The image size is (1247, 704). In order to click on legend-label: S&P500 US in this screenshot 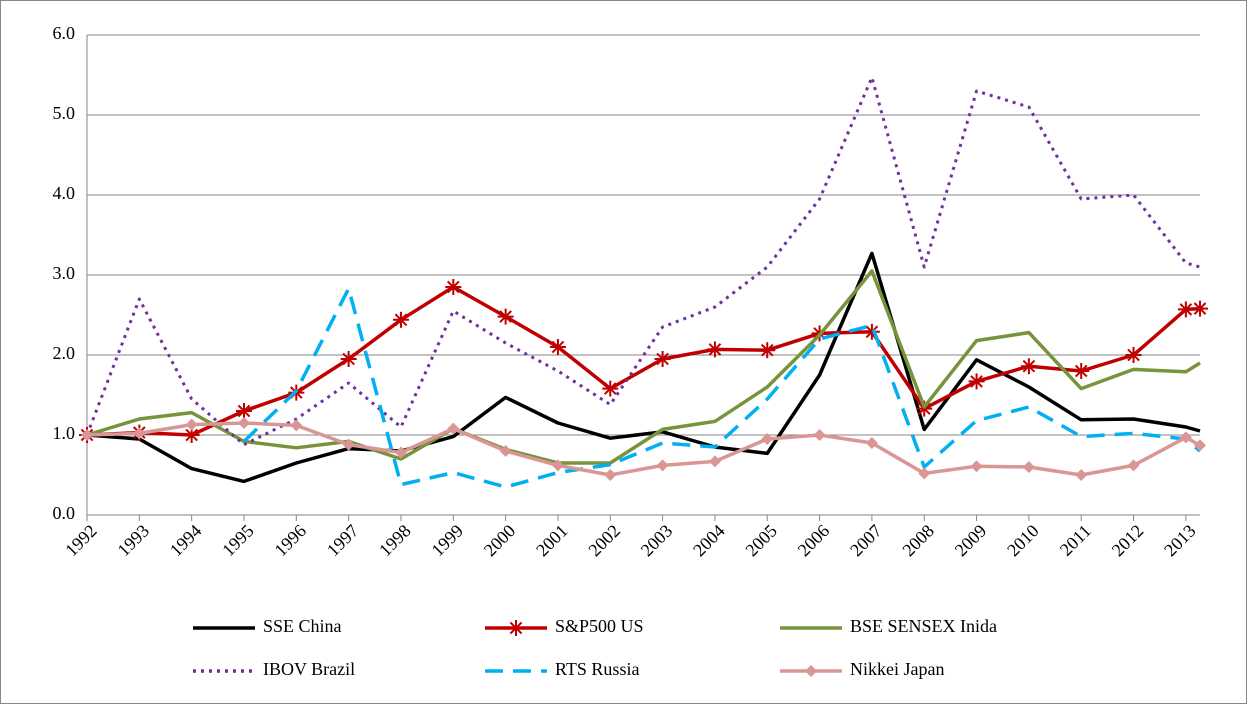, I will do `click(599, 626)`.